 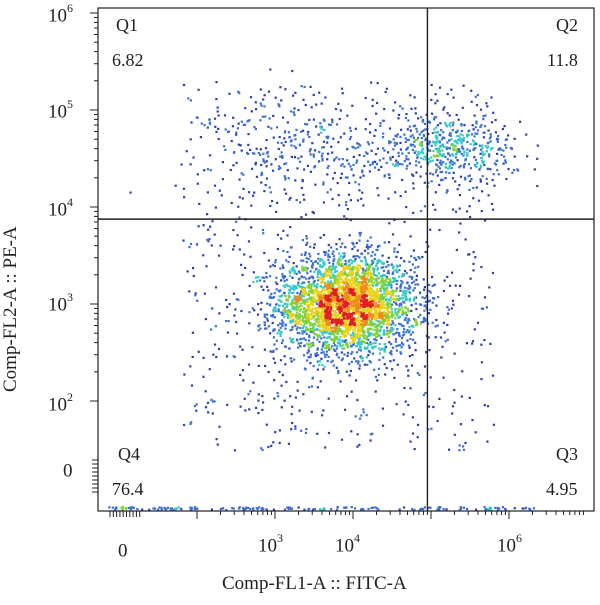 What do you see at coordinates (60, 403) in the screenshot?
I see `y-tick-label-1e2: 102` at bounding box center [60, 403].